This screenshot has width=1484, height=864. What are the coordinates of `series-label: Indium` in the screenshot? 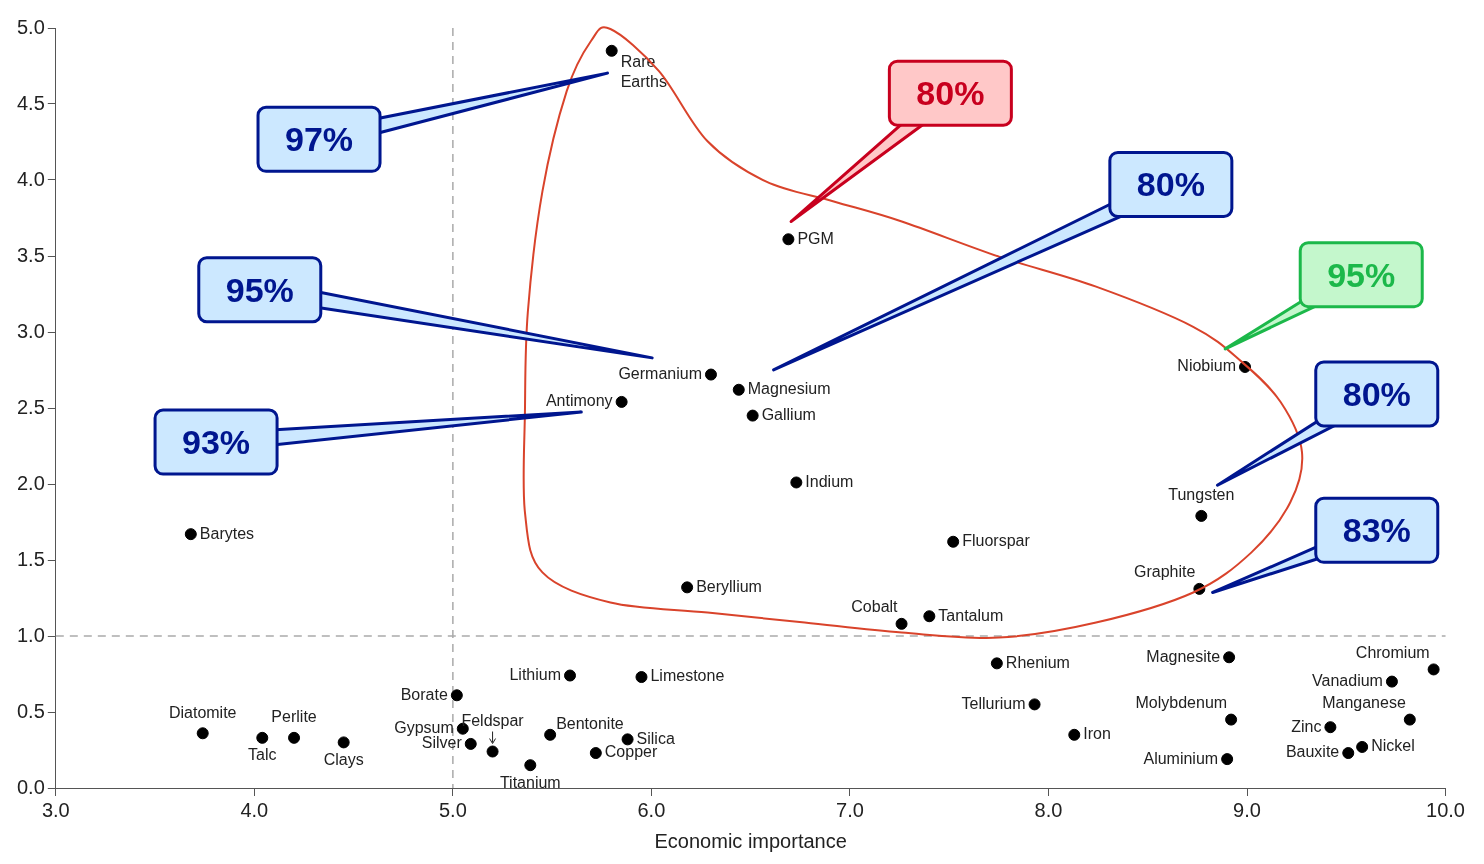 It's located at (829, 481).